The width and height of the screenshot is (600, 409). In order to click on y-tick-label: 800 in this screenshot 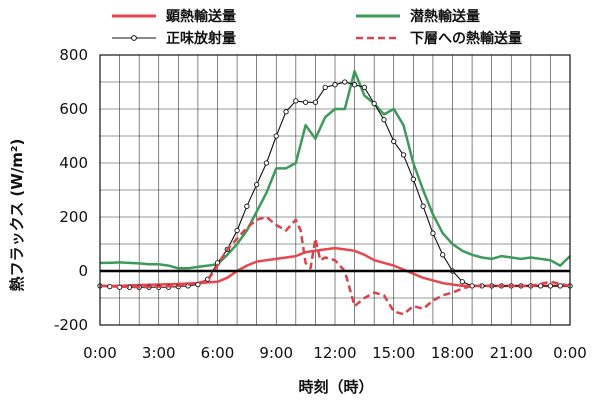, I will do `click(73, 55)`.